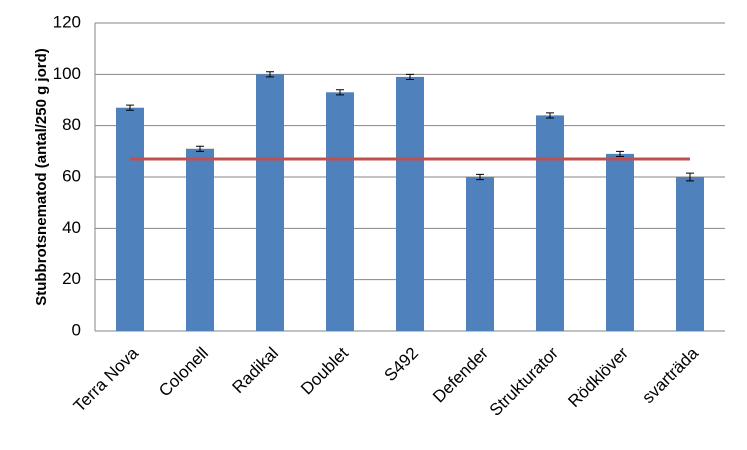 This screenshot has height=450, width=747. What do you see at coordinates (76, 329) in the screenshot?
I see `y-tick-label: 0` at bounding box center [76, 329].